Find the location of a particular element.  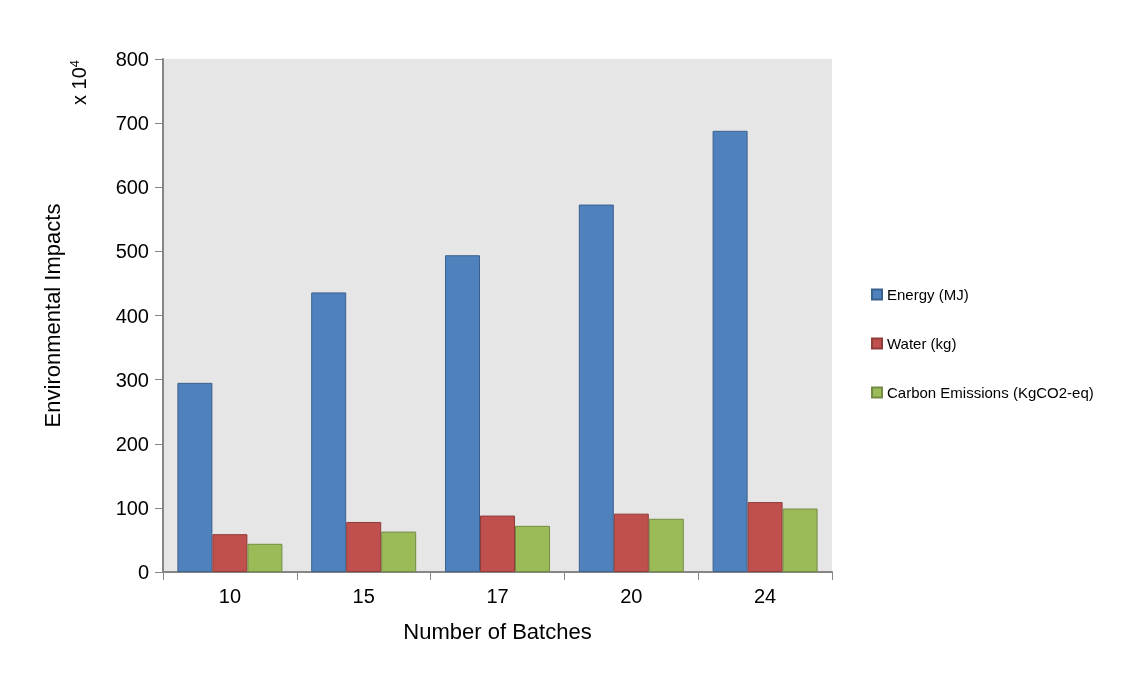

y-tick-label: 800 is located at coordinates (132, 59).